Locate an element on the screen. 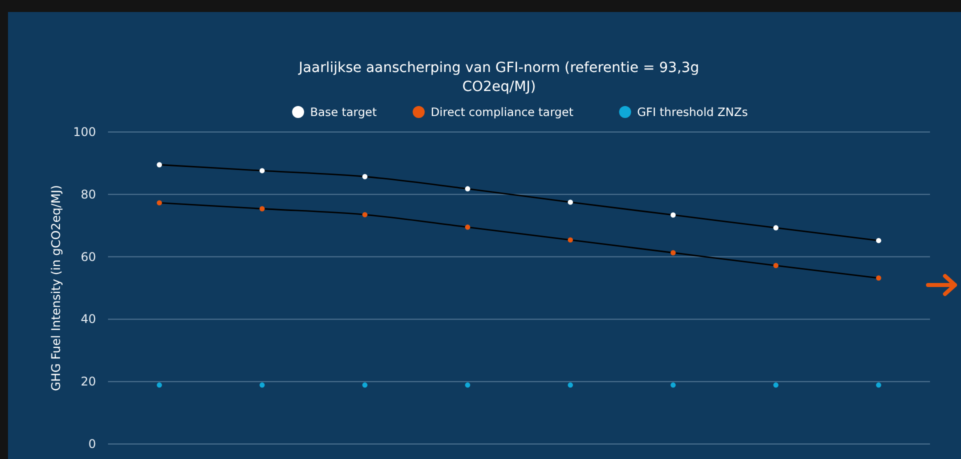  legend-label: GFI threshold ZNZs is located at coordinates (692, 112).